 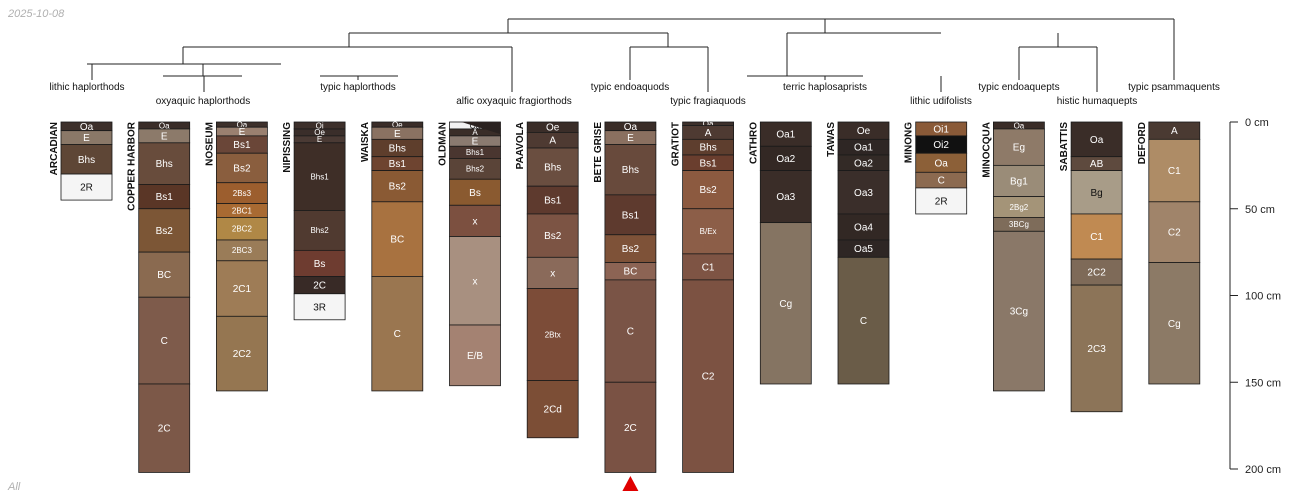 I want to click on soil-profile: MINOCQUA Oa Eg Bg1 2Bg2 3BCg 3Cg, so click(x=1013, y=256).